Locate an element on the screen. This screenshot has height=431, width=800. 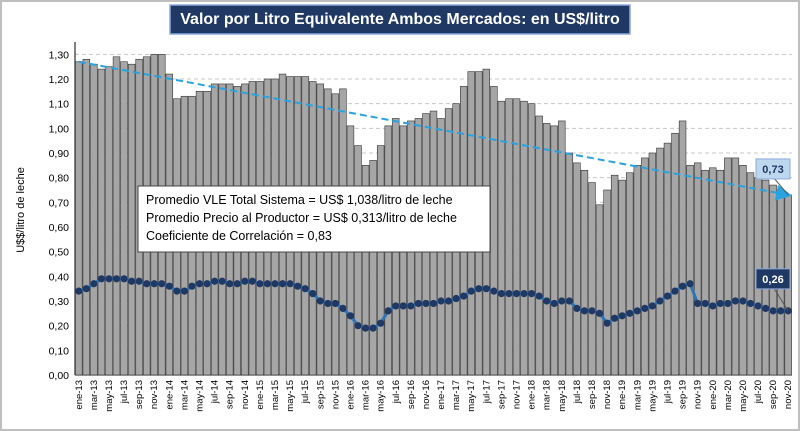
note: Coeficiente de Correlación = 0,83 is located at coordinates (239, 236).